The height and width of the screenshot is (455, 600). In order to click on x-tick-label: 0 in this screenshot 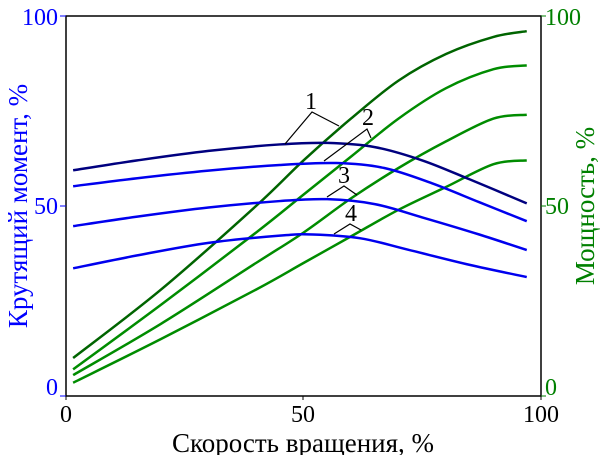, I will do `click(66, 415)`.